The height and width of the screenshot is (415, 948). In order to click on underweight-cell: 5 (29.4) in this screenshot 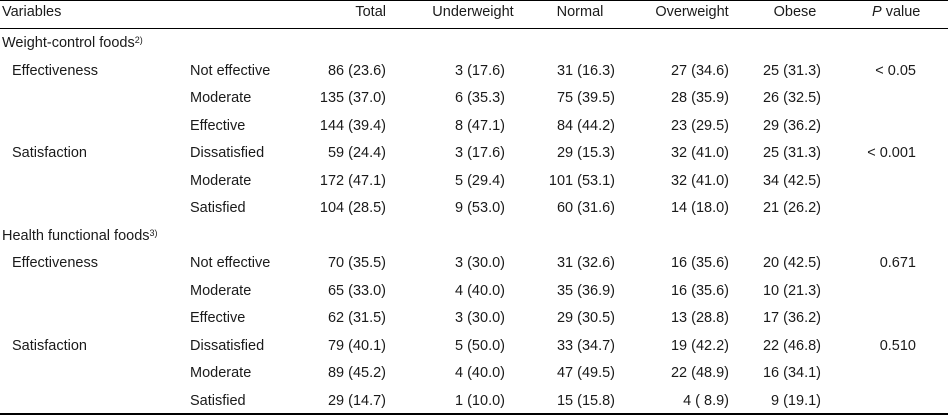, I will do `click(480, 180)`.